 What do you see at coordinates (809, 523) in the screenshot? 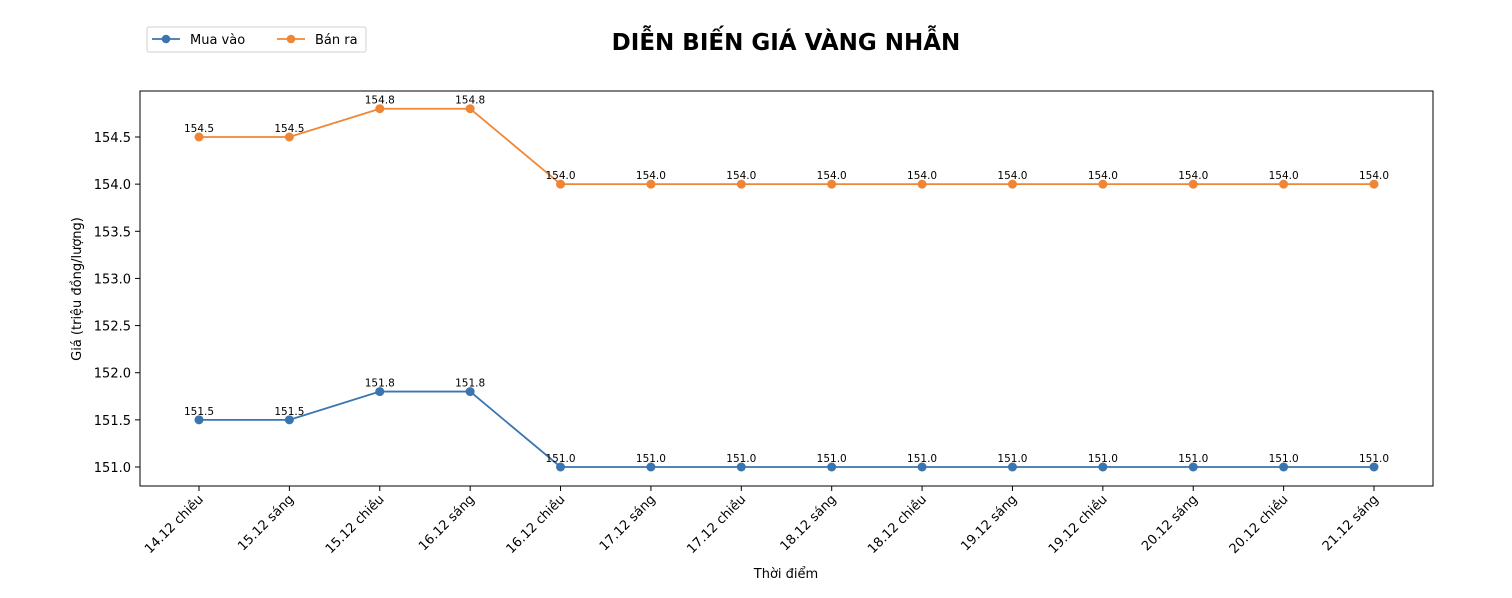
I see `x-tick-label: 18.12 sáng` at bounding box center [809, 523].